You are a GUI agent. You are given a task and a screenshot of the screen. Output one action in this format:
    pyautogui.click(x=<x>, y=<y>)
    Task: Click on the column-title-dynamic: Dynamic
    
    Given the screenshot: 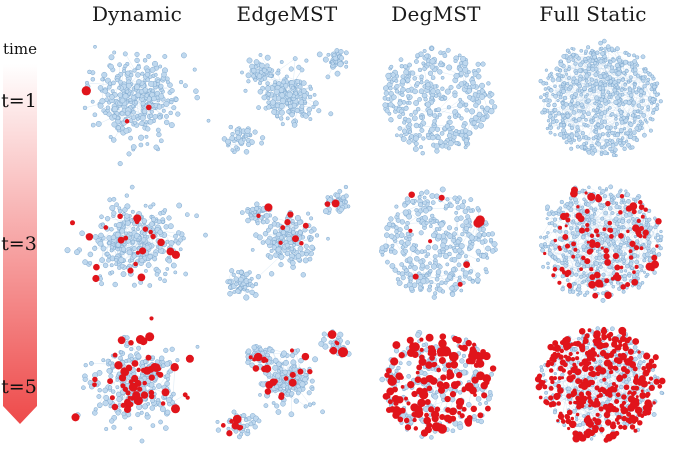 What is the action you would take?
    pyautogui.click(x=137, y=14)
    